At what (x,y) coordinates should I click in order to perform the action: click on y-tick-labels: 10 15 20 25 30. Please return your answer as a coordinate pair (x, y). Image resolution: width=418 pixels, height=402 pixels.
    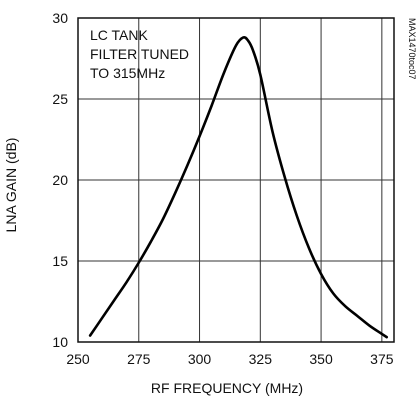
    Looking at the image, I should click on (60, 180).